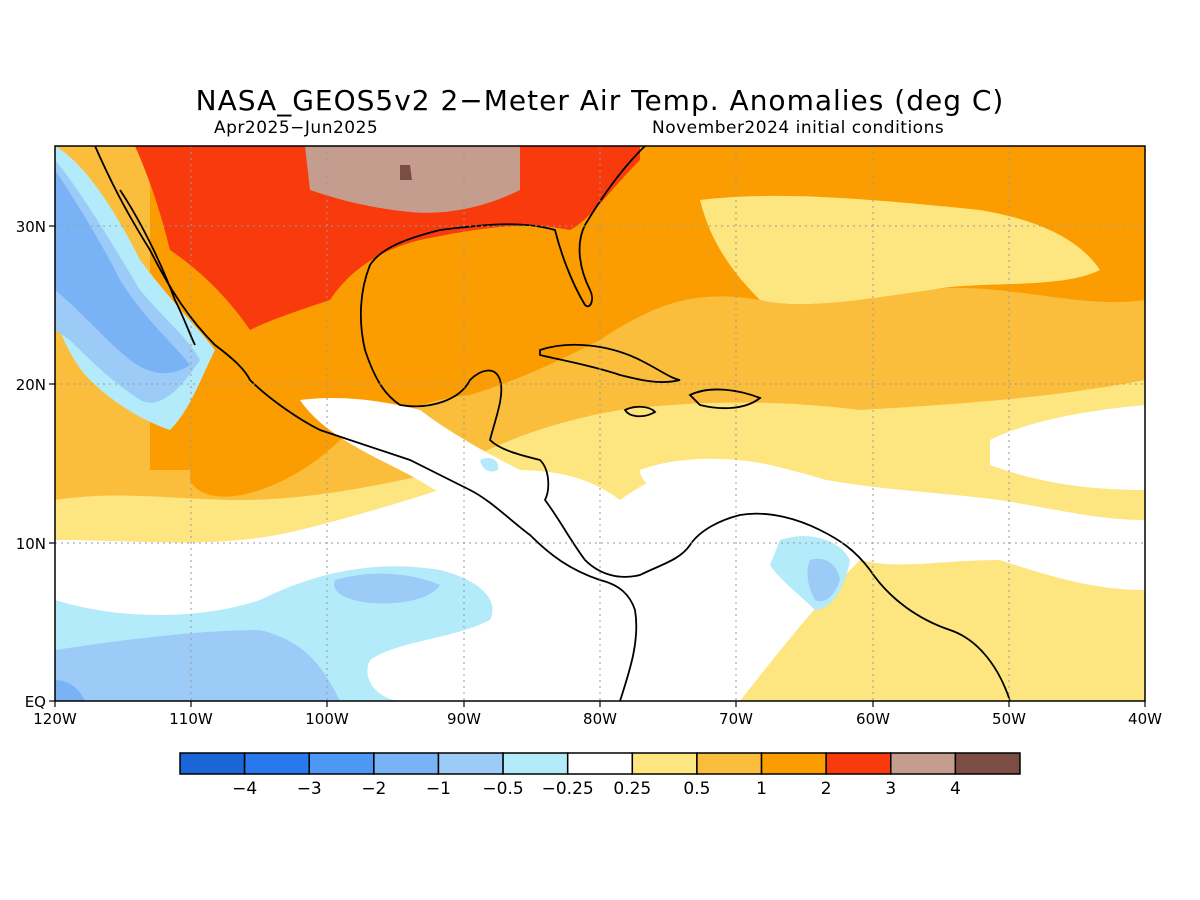 The width and height of the screenshot is (1200, 900). Describe the element at coordinates (296, 128) in the screenshot. I see `forecast-period: Apr2025−Jun2025` at that location.